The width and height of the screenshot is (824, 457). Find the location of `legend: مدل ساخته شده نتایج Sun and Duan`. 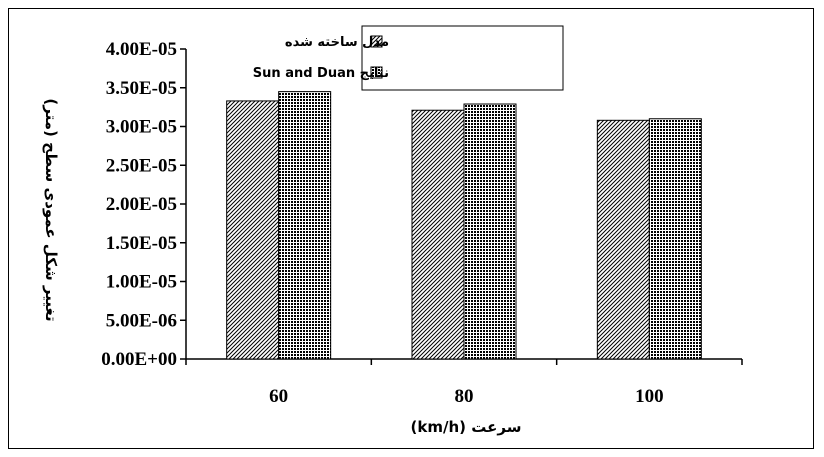

legend: مدل ساخته شده نتایج Sun and Duan is located at coordinates (408, 58).